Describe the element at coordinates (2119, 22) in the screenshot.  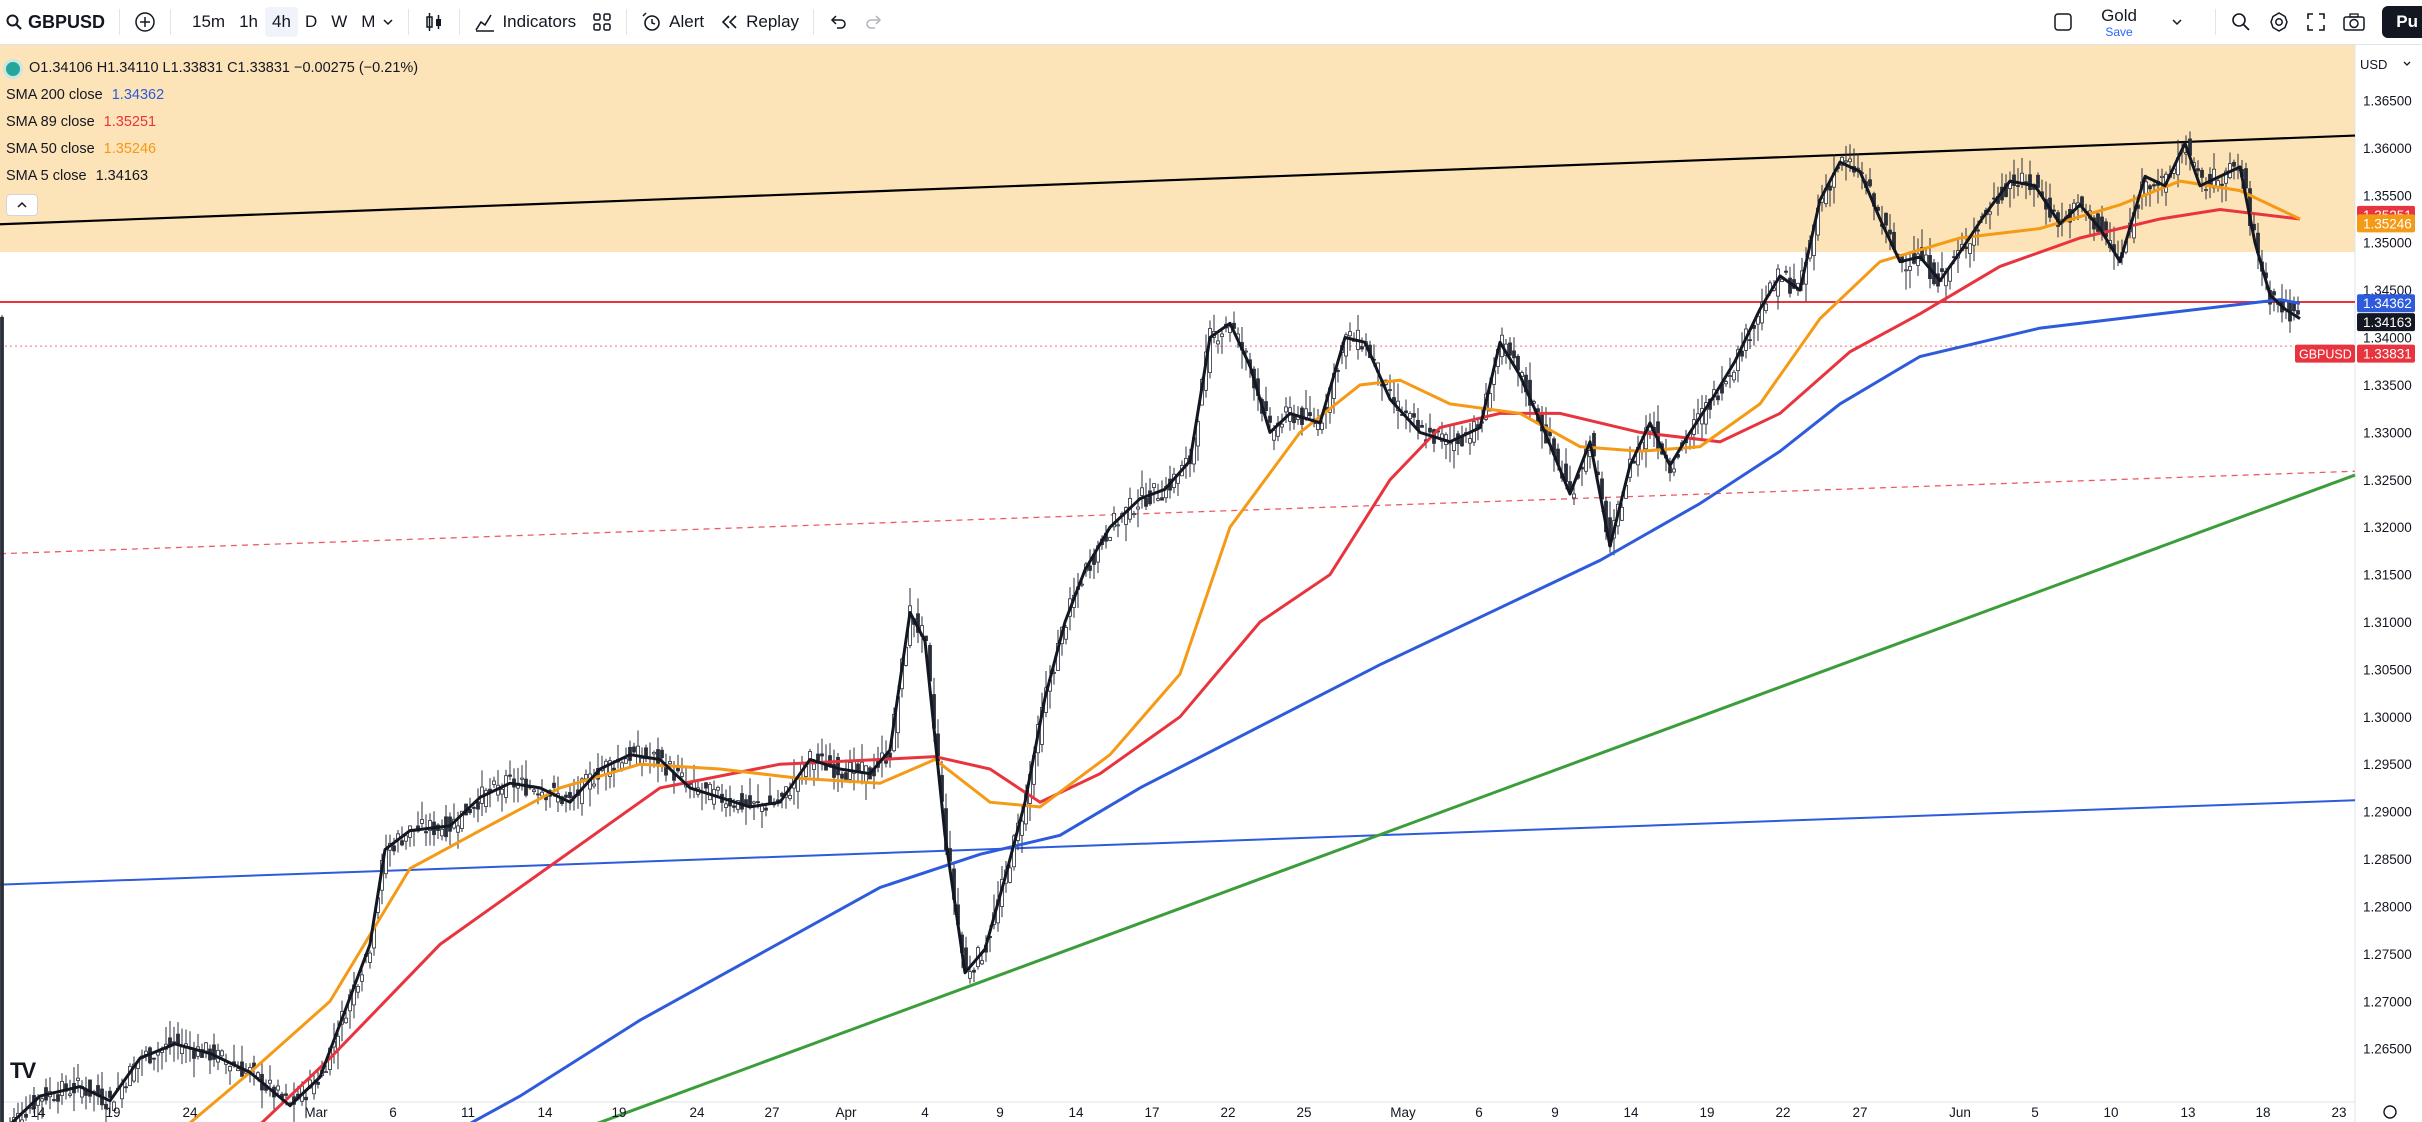
I see `watchlist-selector: Gold Save` at that location.